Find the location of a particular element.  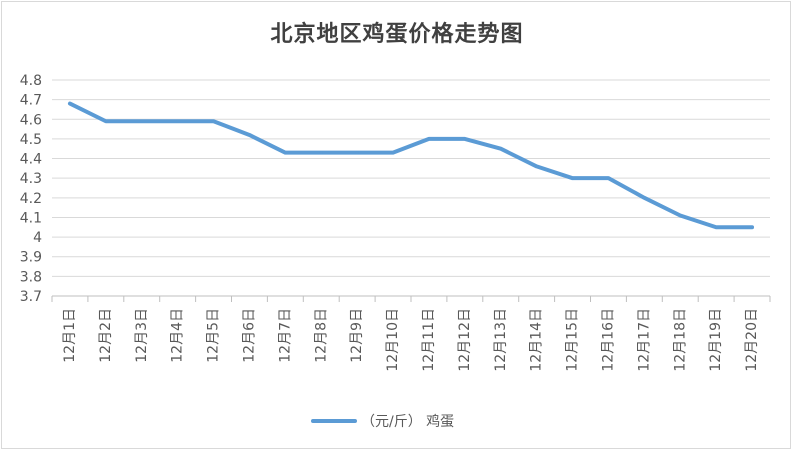

x-tick-label: 12月4日 is located at coordinates (178, 335).